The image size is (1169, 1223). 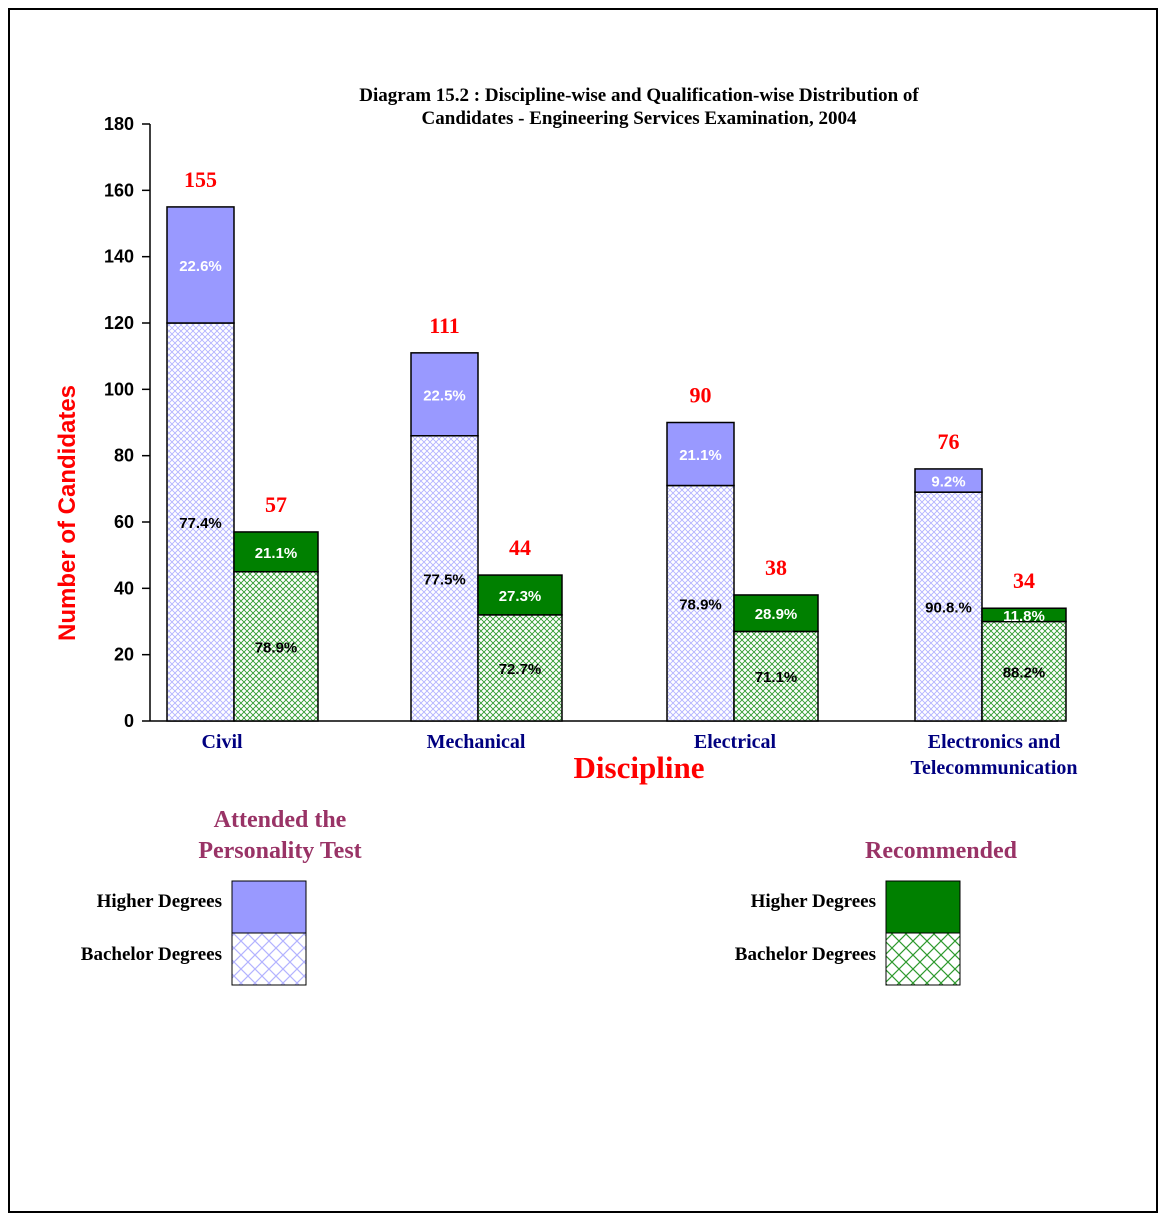 I want to click on legend-recommended-bachelor-label: Bachelor Degrees, so click(x=805, y=954).